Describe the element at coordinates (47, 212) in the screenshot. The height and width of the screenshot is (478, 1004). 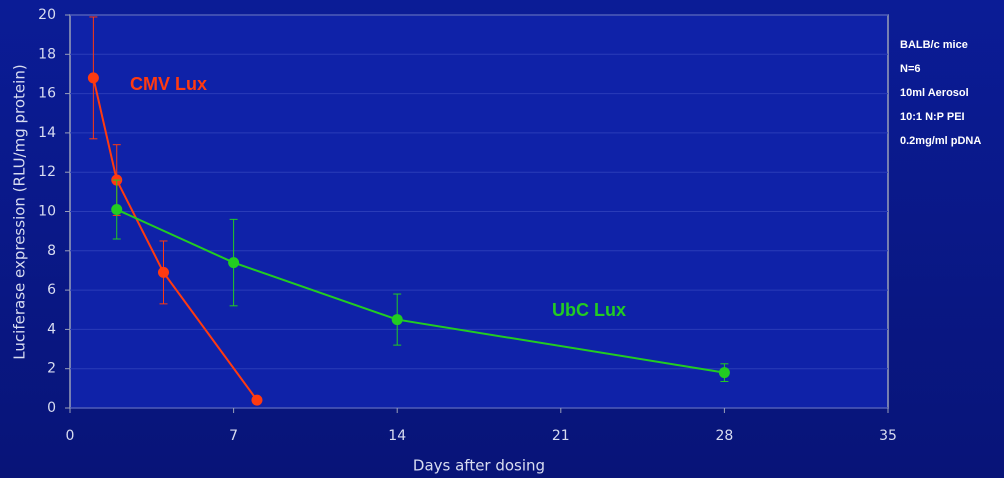
I see `y-tick-label: 10` at that location.